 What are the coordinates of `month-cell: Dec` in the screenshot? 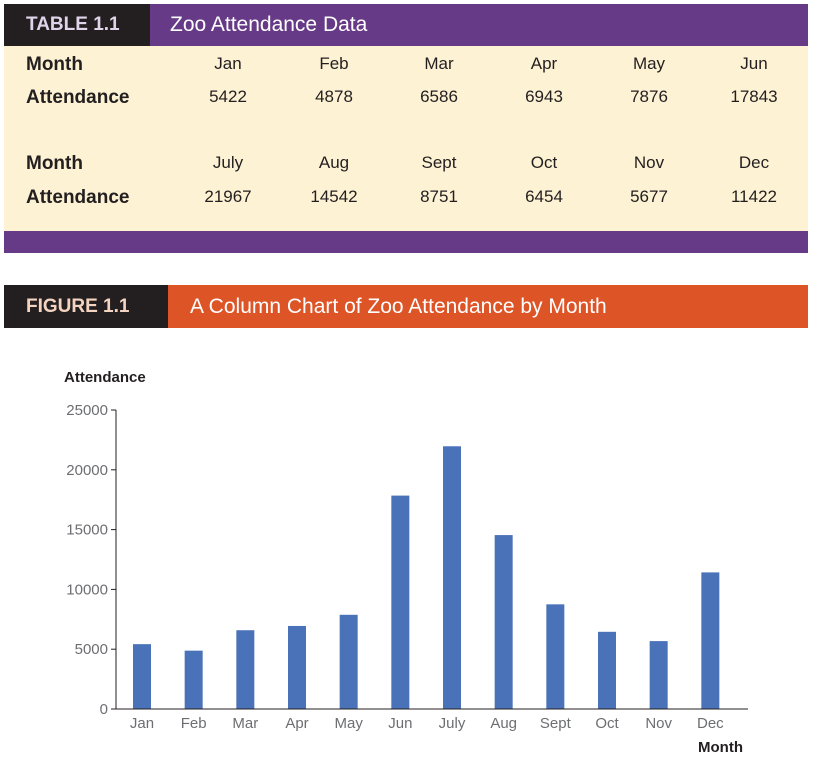 It's located at (754, 162).